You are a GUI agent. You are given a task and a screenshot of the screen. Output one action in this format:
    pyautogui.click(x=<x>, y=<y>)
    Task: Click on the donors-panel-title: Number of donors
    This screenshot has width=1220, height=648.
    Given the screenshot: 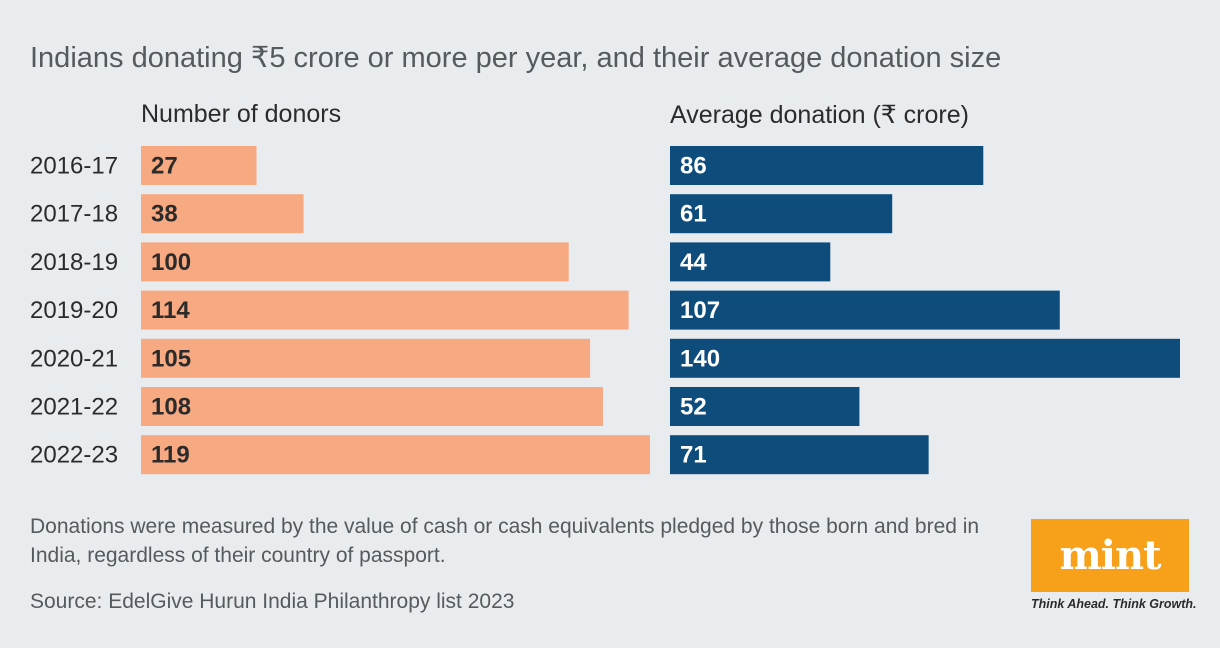 What is the action you would take?
    pyautogui.click(x=241, y=114)
    